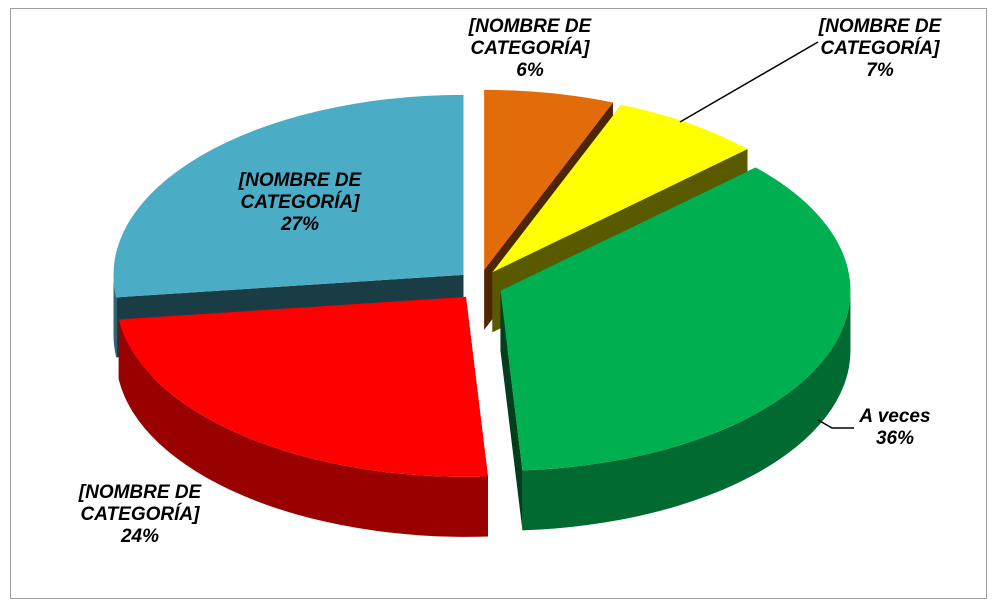 This screenshot has height=605, width=997. Describe the element at coordinates (880, 70) in the screenshot. I see `value-label: 7%` at that location.